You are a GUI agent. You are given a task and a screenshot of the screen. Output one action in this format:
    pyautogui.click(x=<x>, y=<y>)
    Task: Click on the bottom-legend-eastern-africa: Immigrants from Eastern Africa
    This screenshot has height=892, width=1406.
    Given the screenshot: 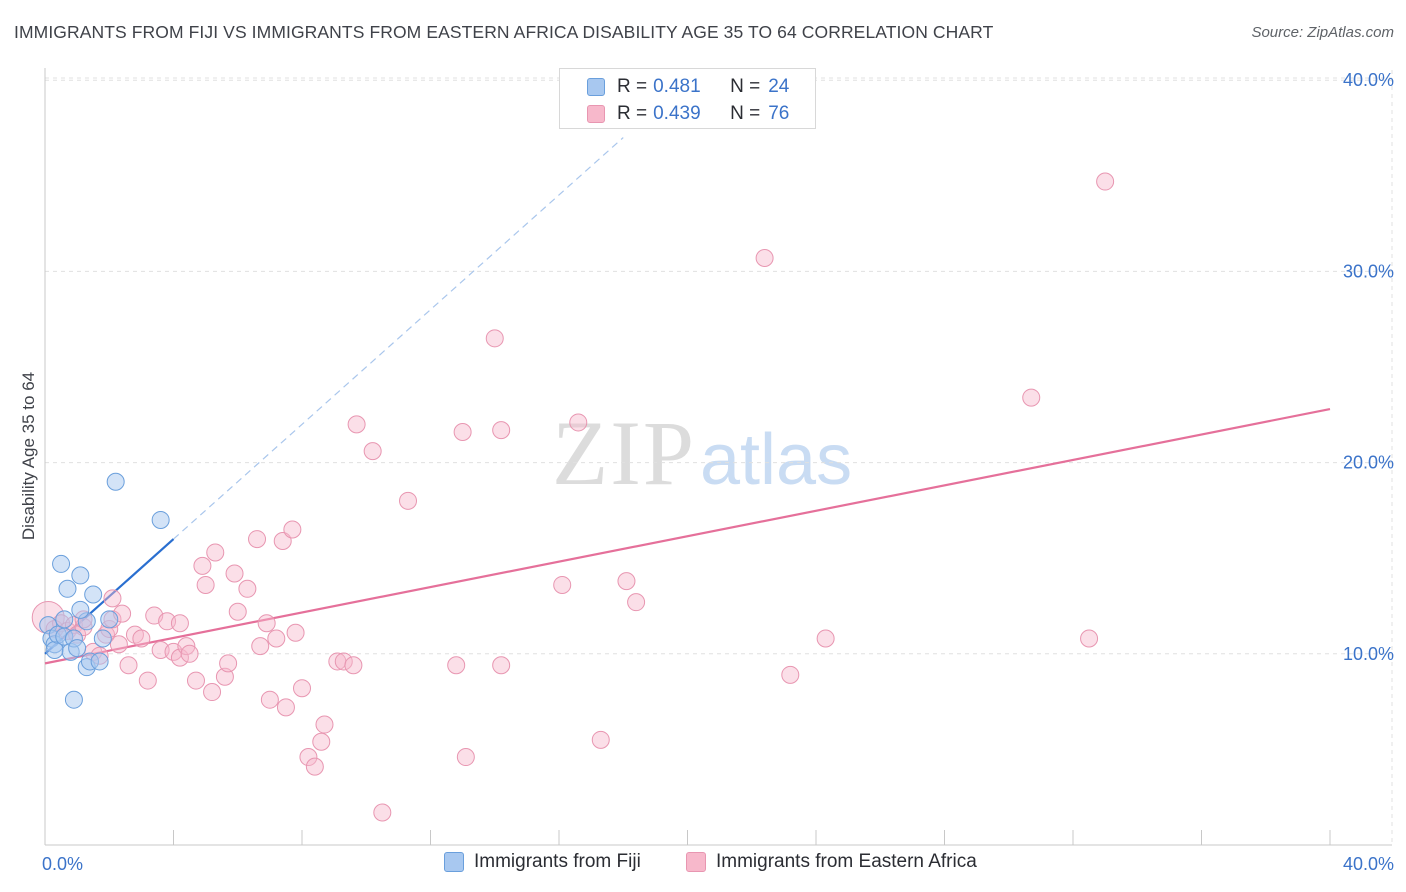 What is the action you would take?
    pyautogui.click(x=831, y=862)
    